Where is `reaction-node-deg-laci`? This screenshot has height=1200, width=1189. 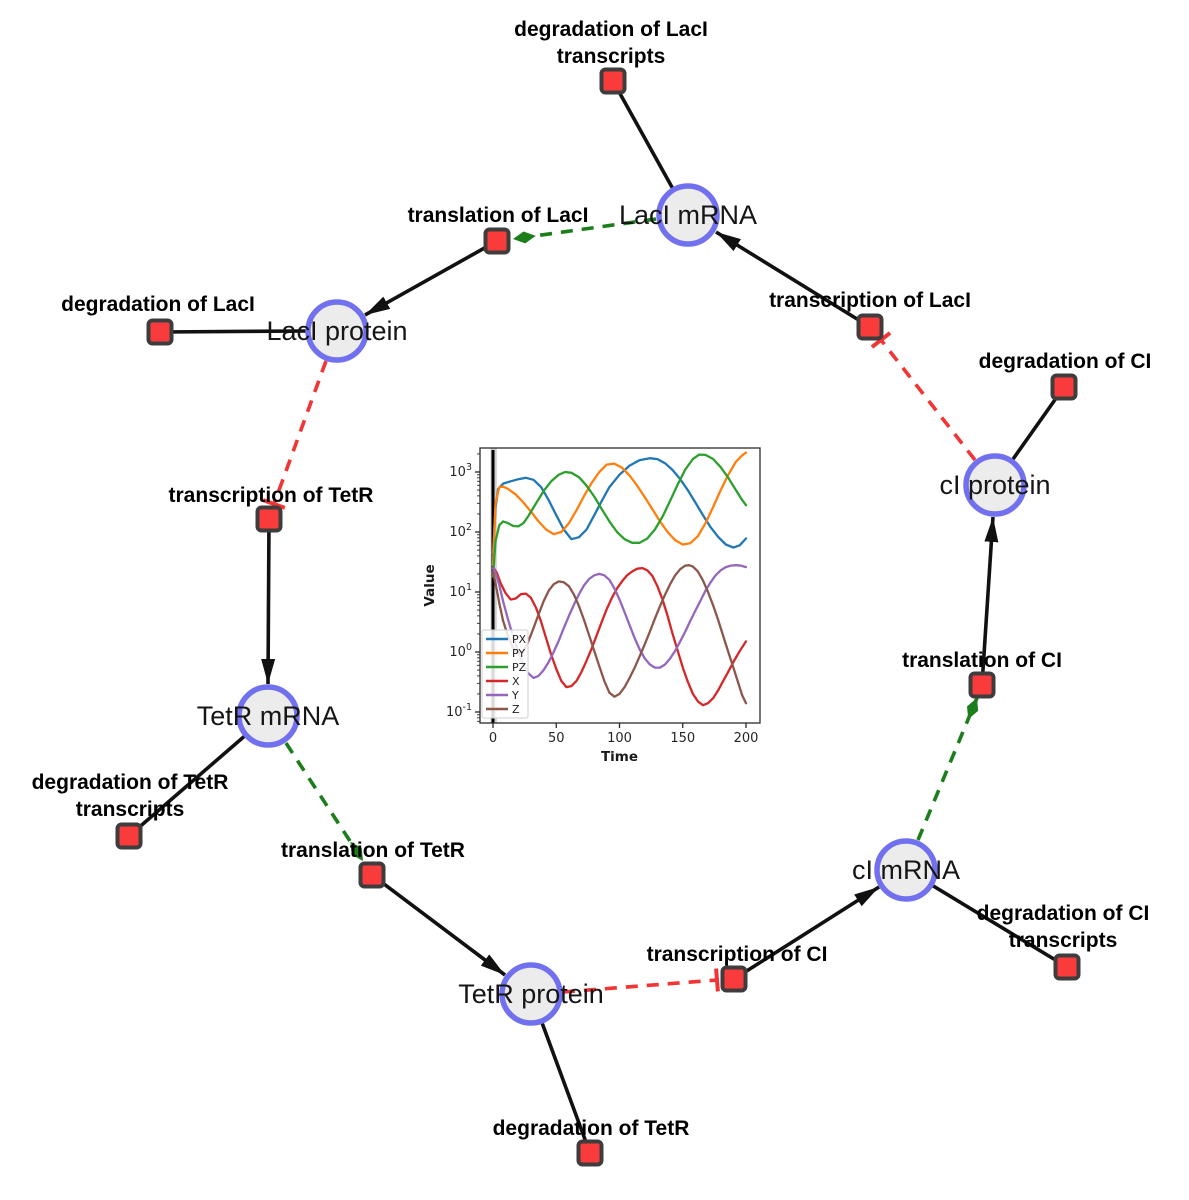 reaction-node-deg-laci is located at coordinates (160, 332).